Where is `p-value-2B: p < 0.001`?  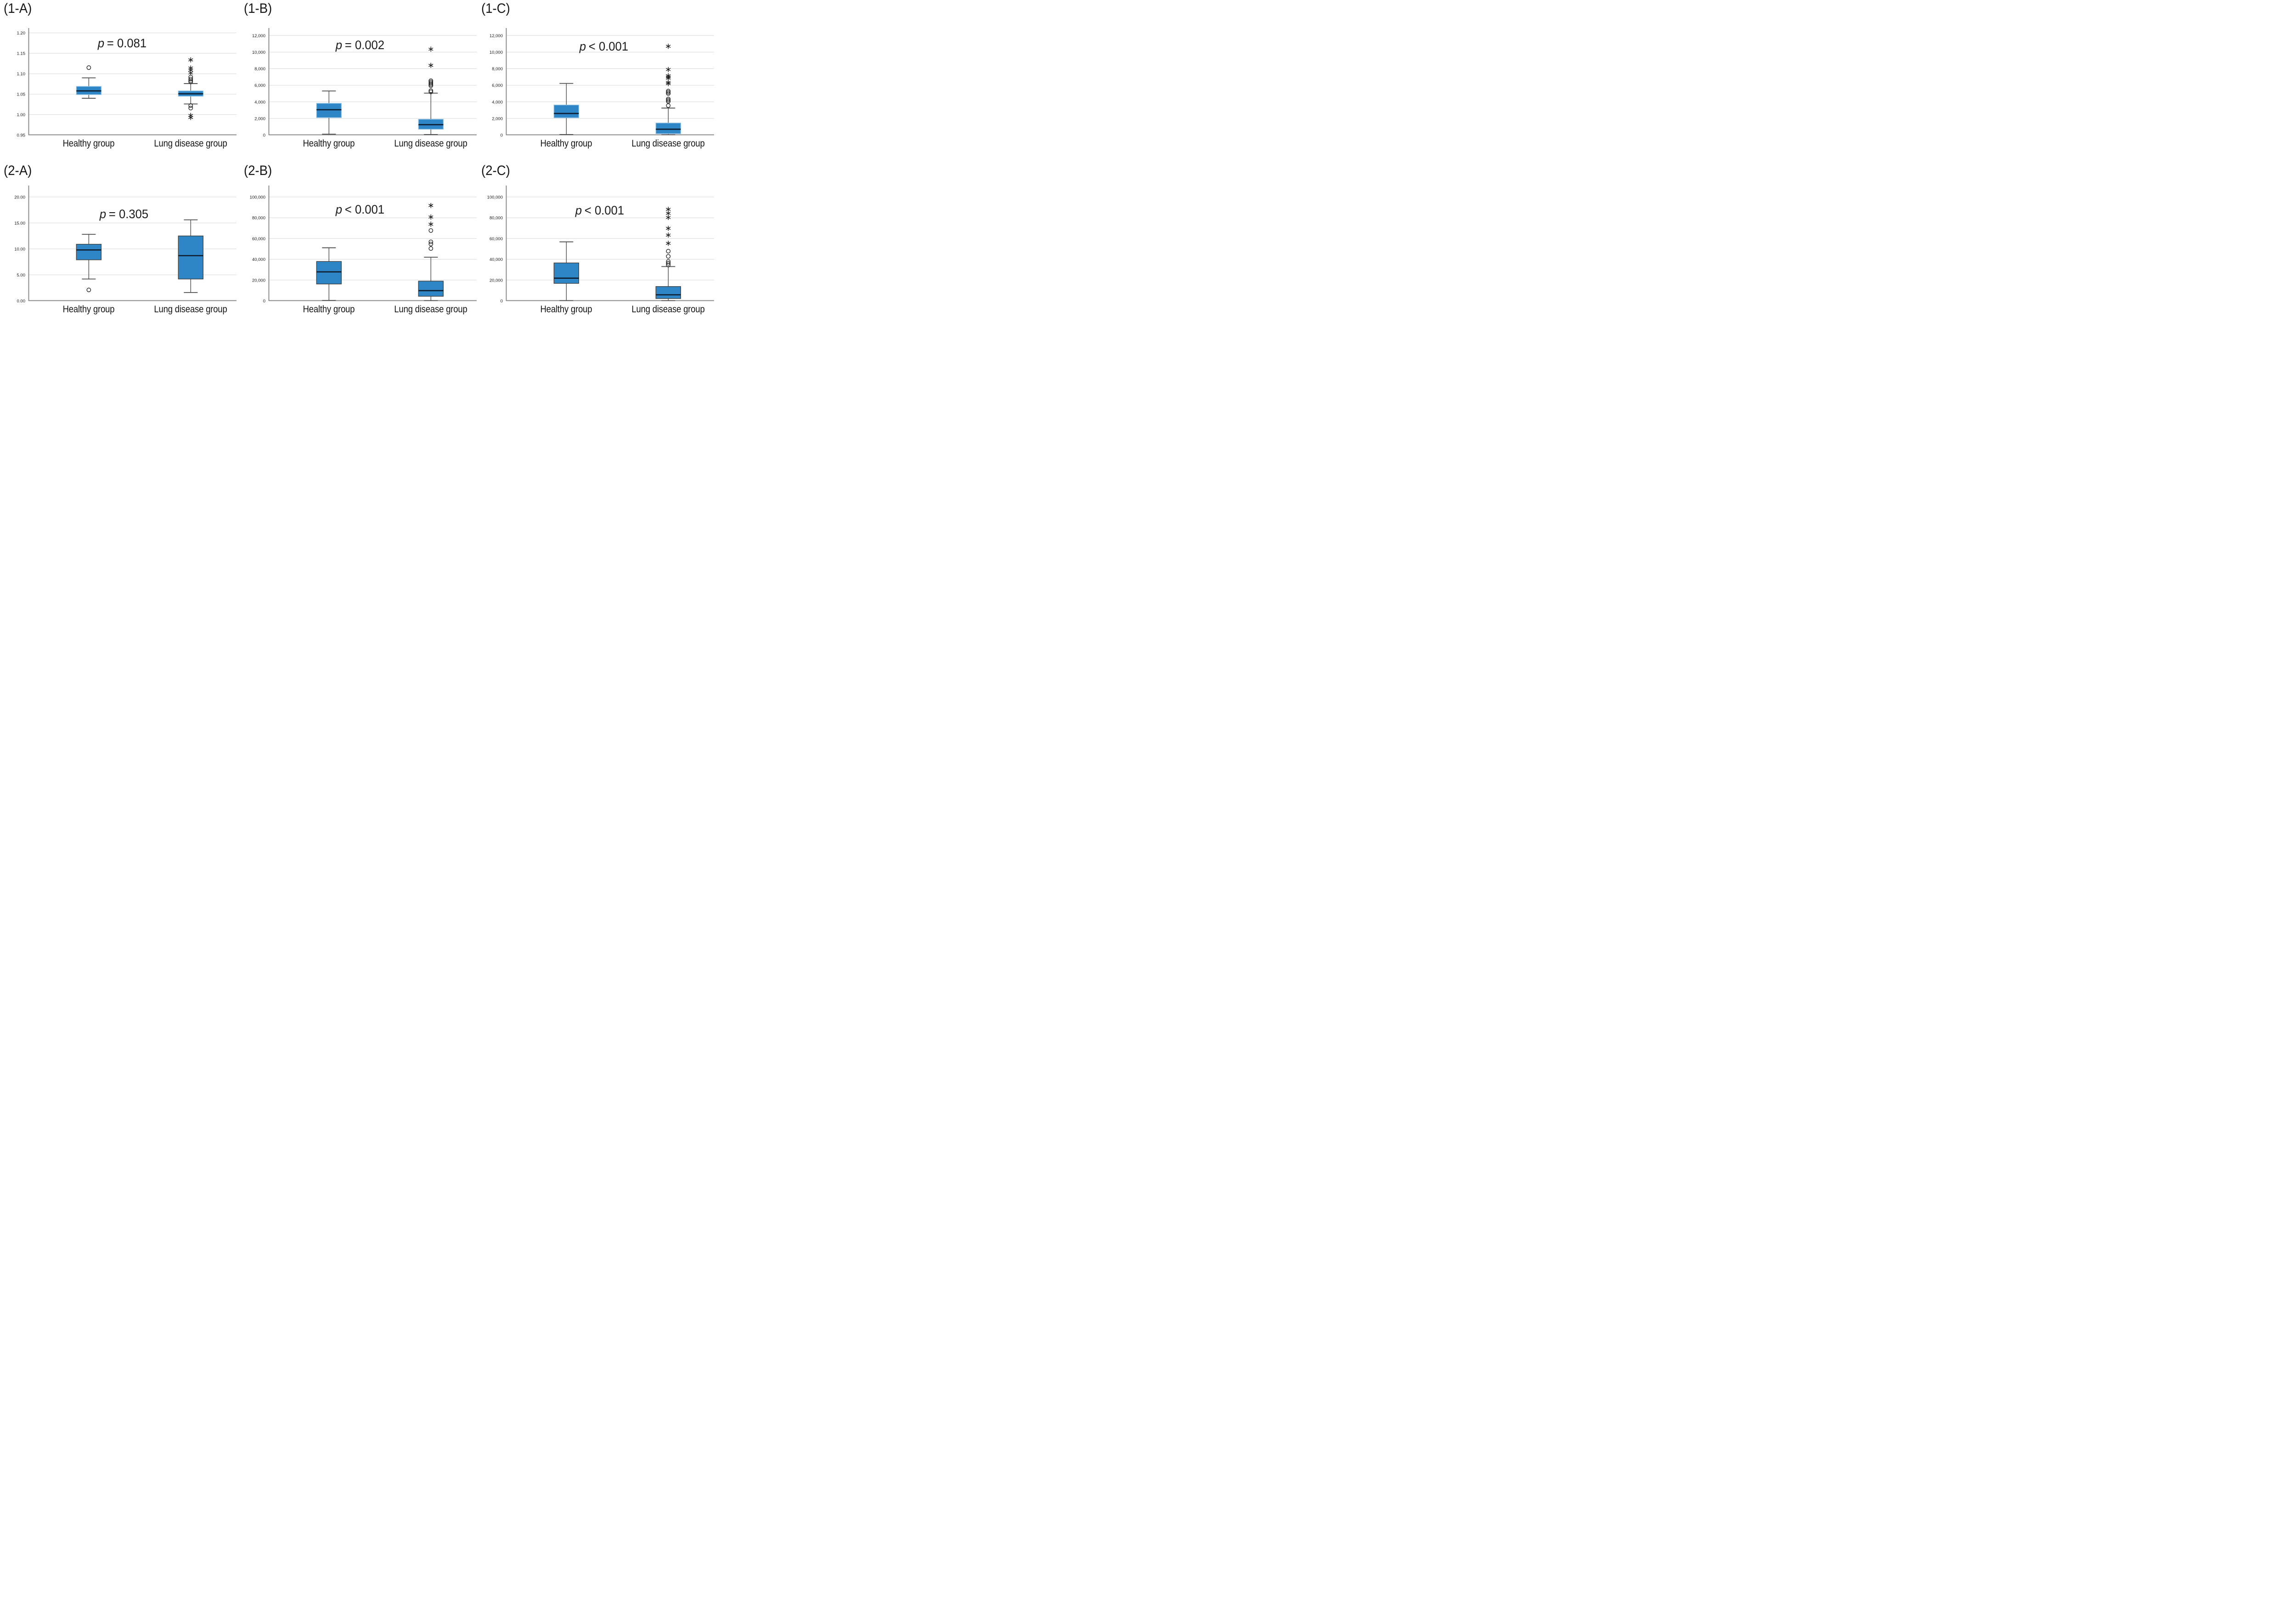
p-value-2B: p < 0.001 is located at coordinates (360, 210).